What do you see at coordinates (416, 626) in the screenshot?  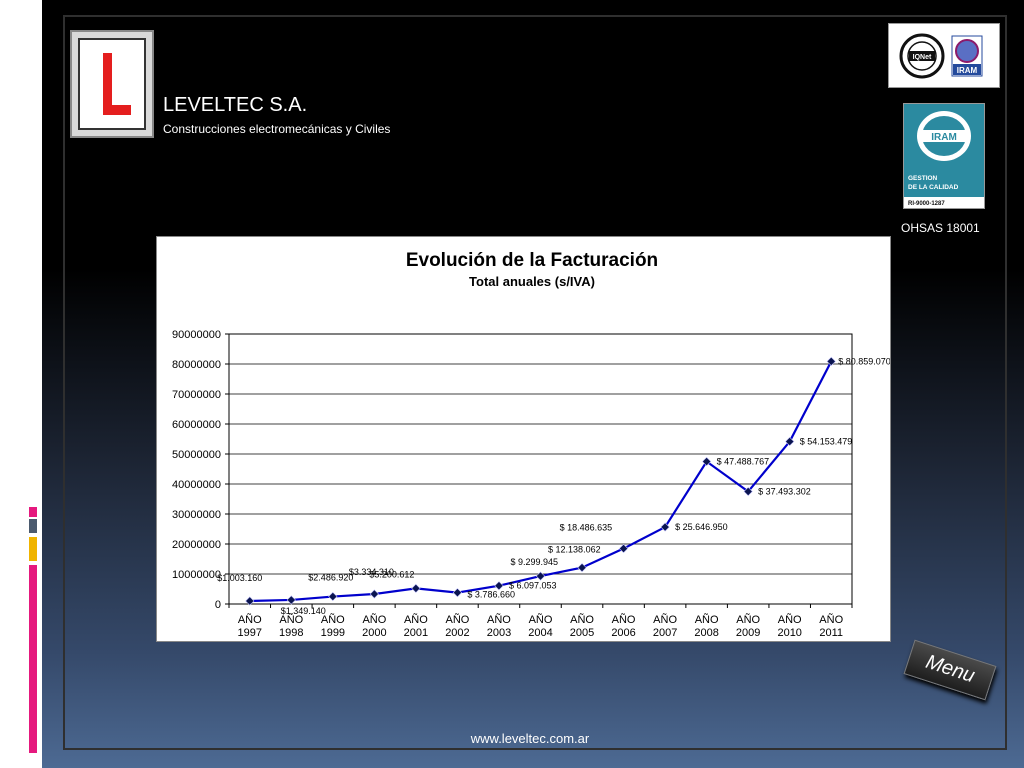 I see `x-tick-label: AÑO 2001` at bounding box center [416, 626].